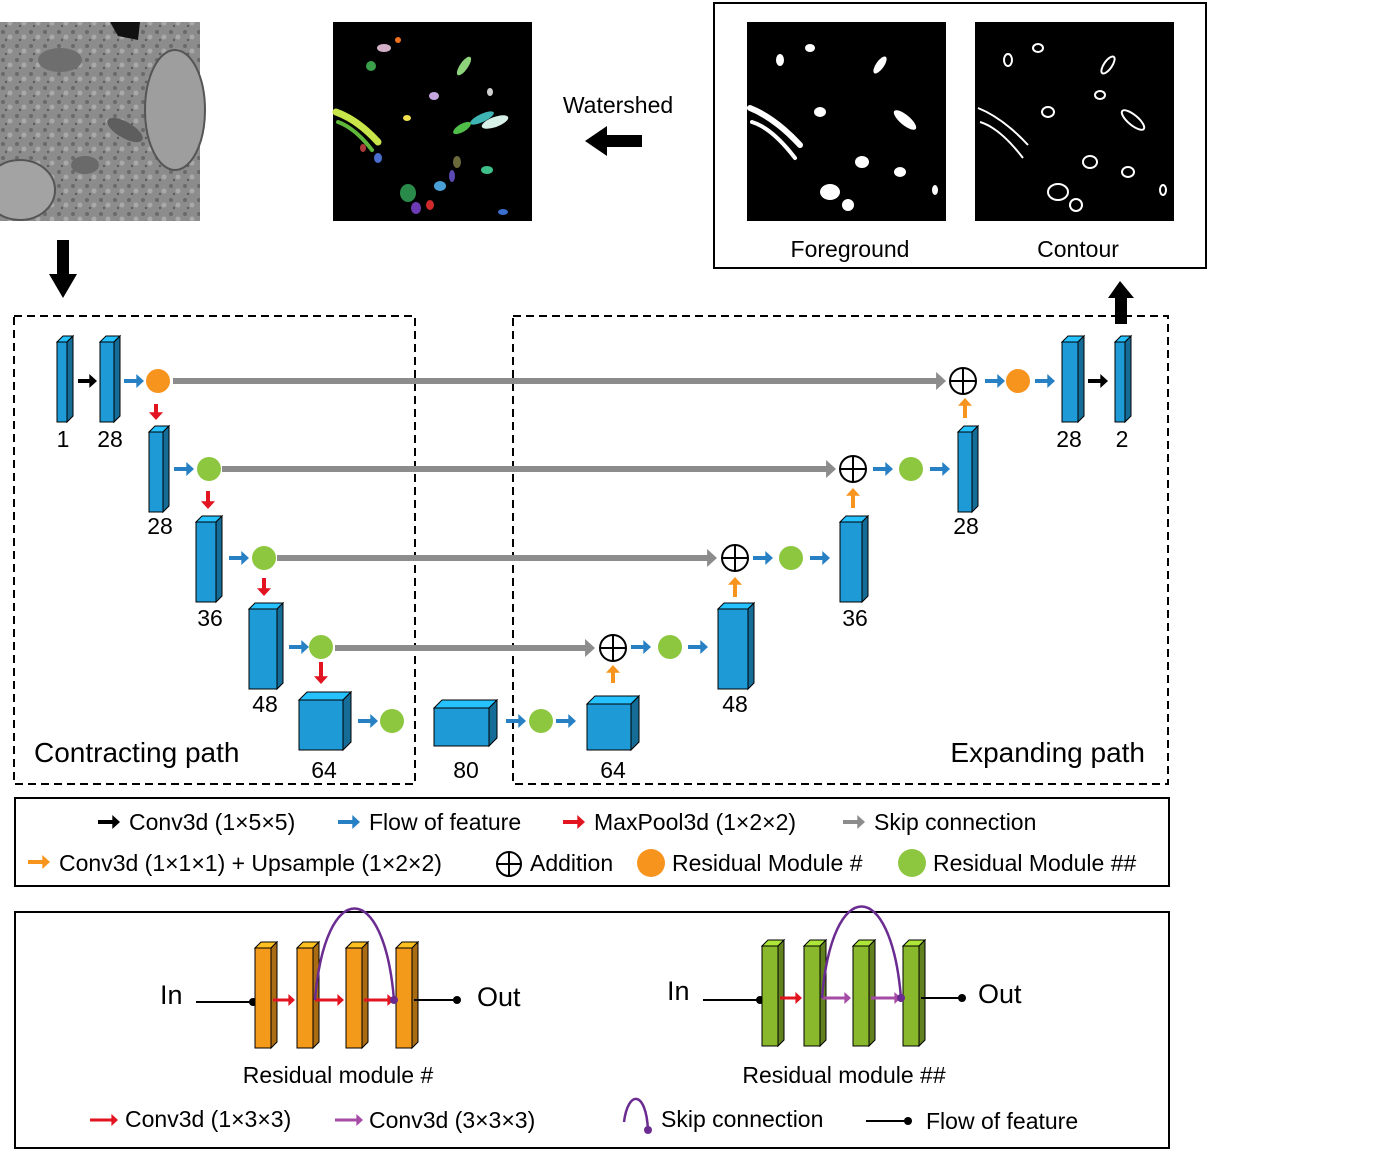  Describe the element at coordinates (592, 842) in the screenshot. I see `legend-box` at that location.